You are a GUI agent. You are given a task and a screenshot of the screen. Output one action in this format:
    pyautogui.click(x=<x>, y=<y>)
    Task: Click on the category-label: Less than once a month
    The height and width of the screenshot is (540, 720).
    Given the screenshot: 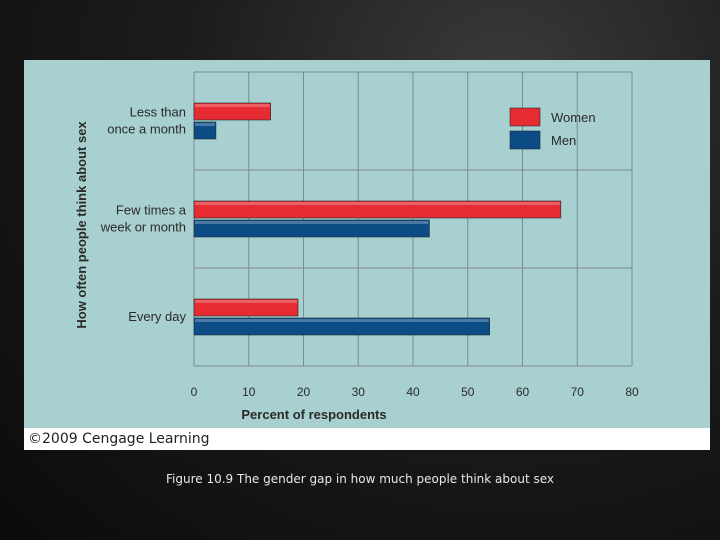 What is the action you would take?
    pyautogui.click(x=146, y=121)
    